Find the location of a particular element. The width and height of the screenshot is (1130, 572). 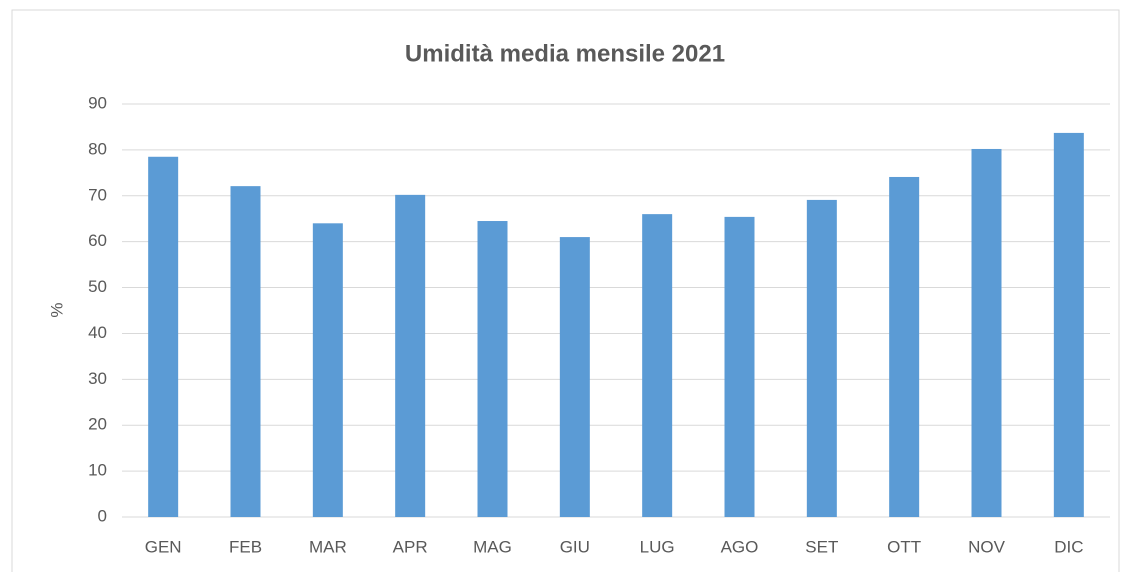

x-tick-label: APR is located at coordinates (410, 546).